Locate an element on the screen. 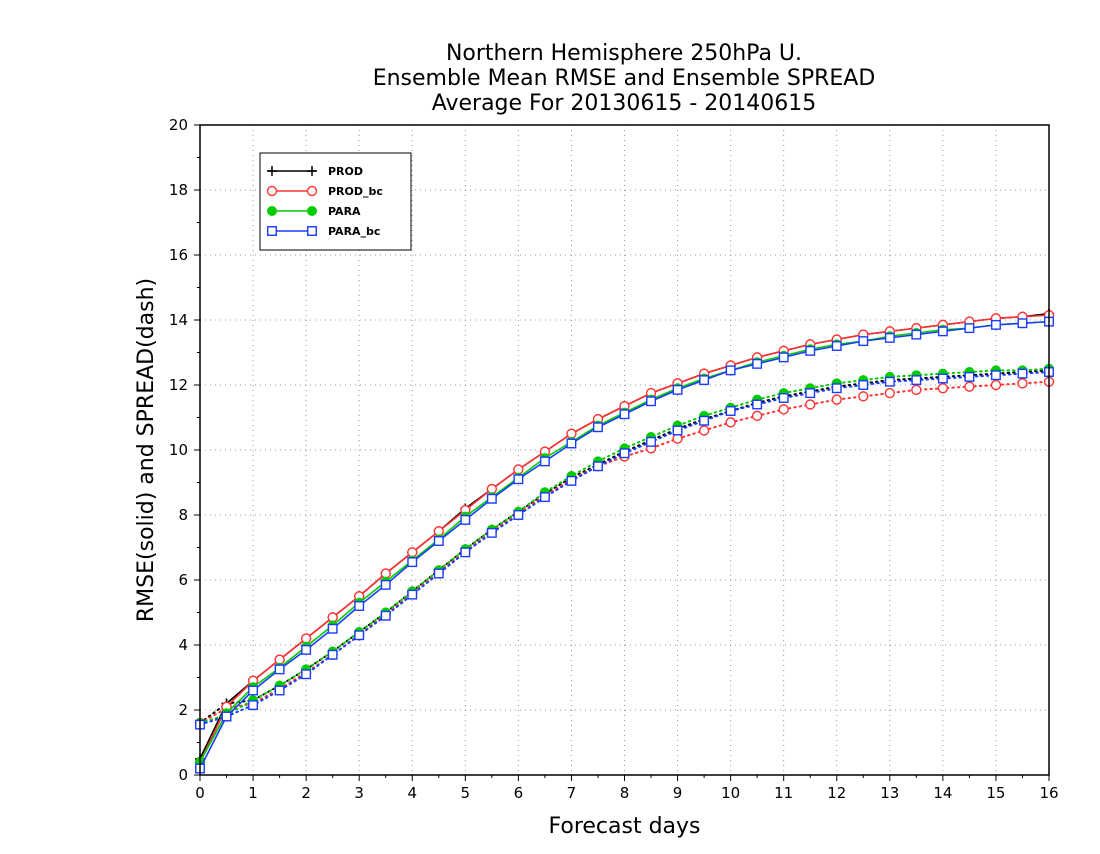 This screenshot has height=854, width=1100. x-tick-label: 7 is located at coordinates (572, 793).